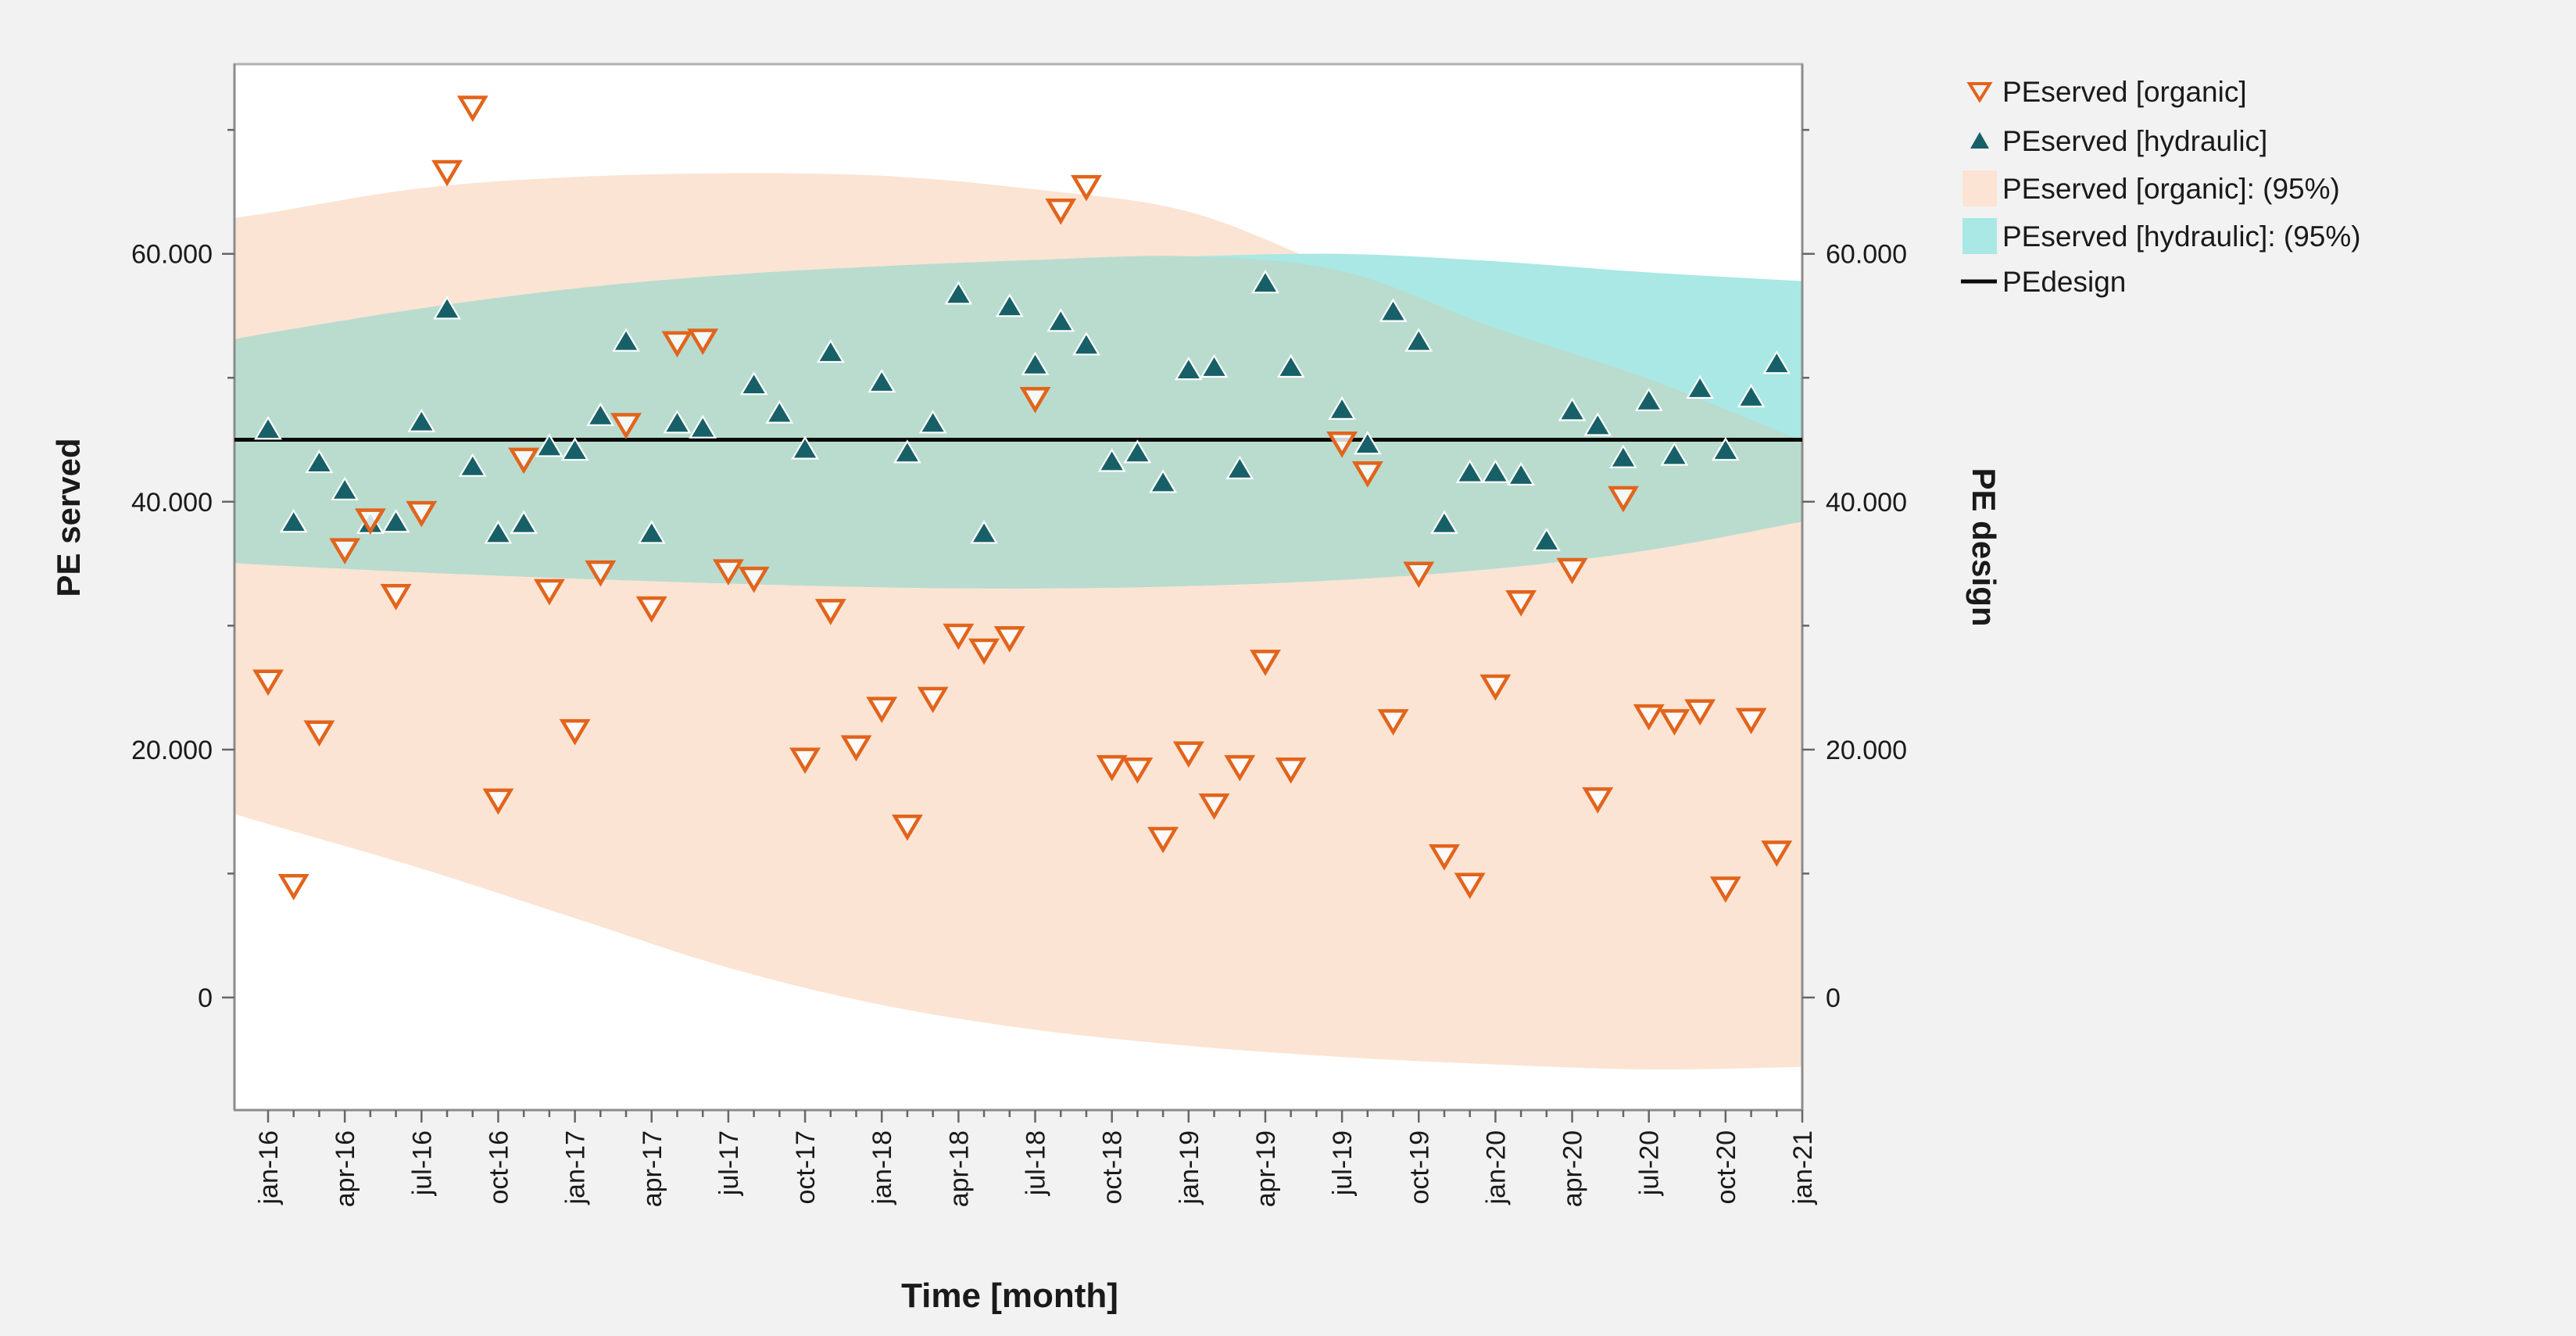  Describe the element at coordinates (2151, 188) in the screenshot. I see `legend-item: PEserved [organic]: (95%)` at that location.